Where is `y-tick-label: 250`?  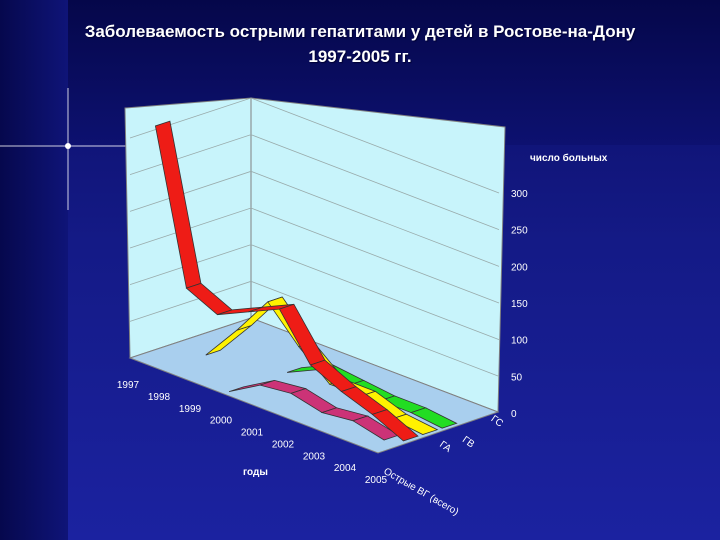 y-tick-label: 250 is located at coordinates (519, 231).